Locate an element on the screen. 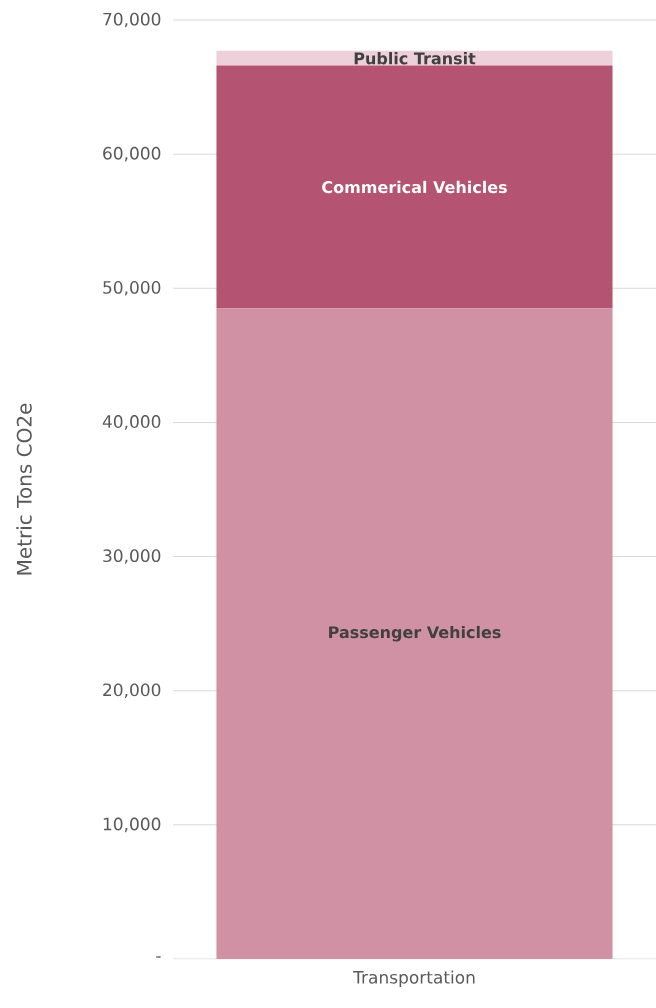 The image size is (656, 1008). series-label: Commerical Vehicles is located at coordinates (414, 187).